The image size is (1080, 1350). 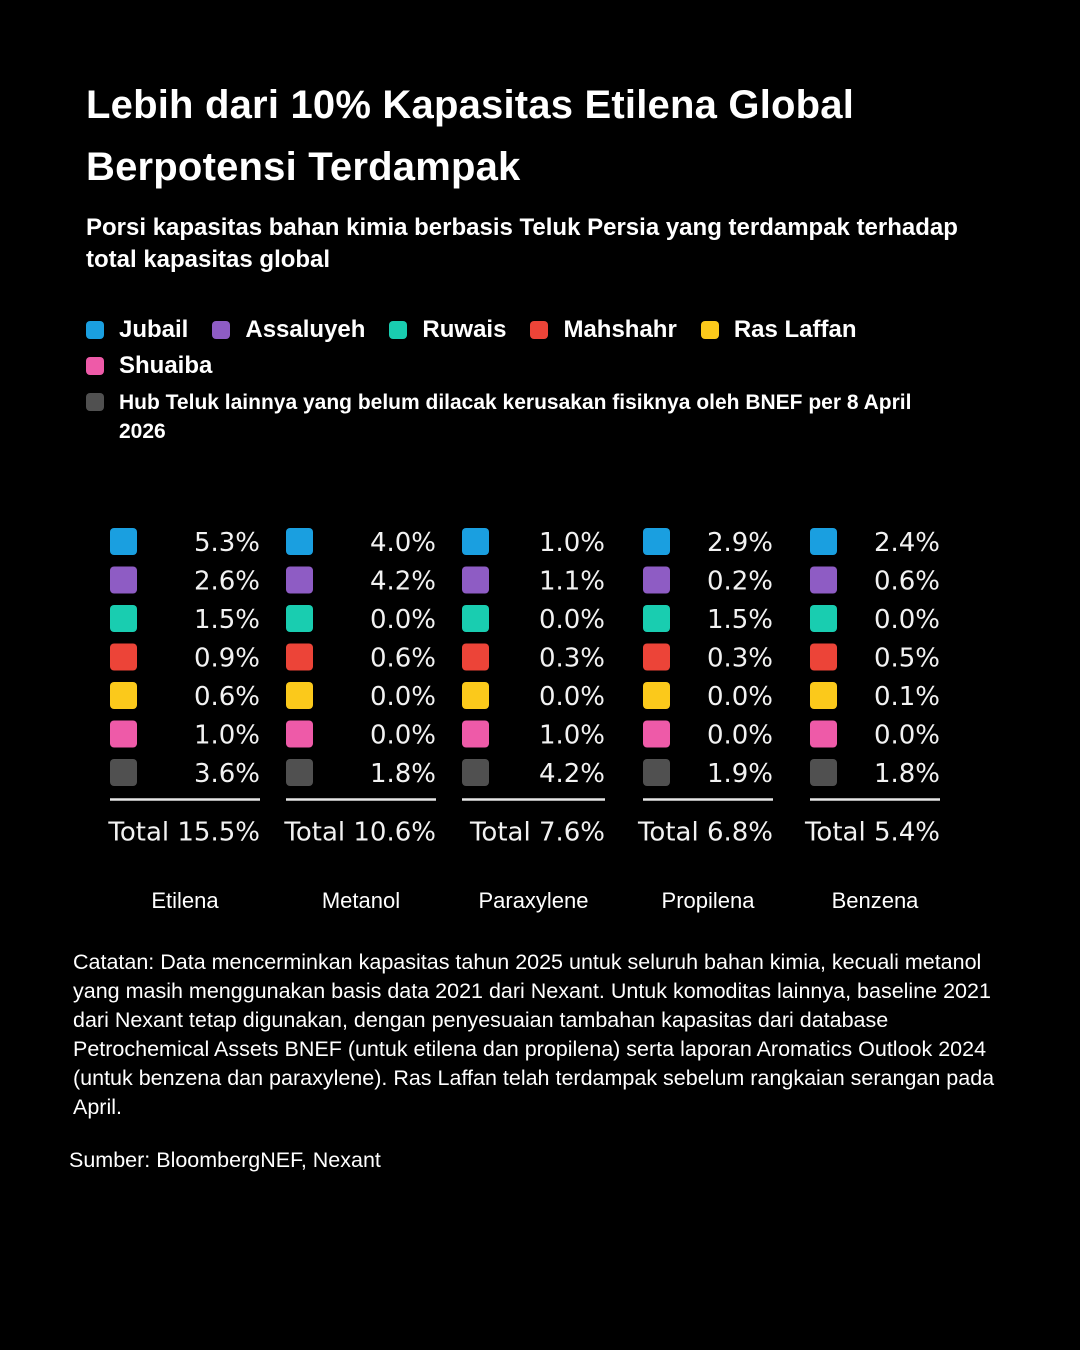 What do you see at coordinates (227, 736) in the screenshot?
I see `value-label-etilena-5: 1.0%` at bounding box center [227, 736].